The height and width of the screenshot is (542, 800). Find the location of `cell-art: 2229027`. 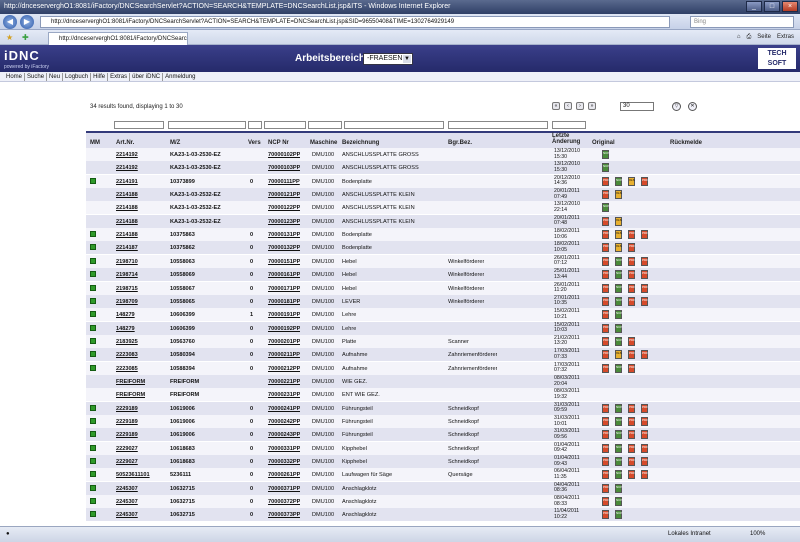

cell-art: 2229027 is located at coordinates (127, 462).